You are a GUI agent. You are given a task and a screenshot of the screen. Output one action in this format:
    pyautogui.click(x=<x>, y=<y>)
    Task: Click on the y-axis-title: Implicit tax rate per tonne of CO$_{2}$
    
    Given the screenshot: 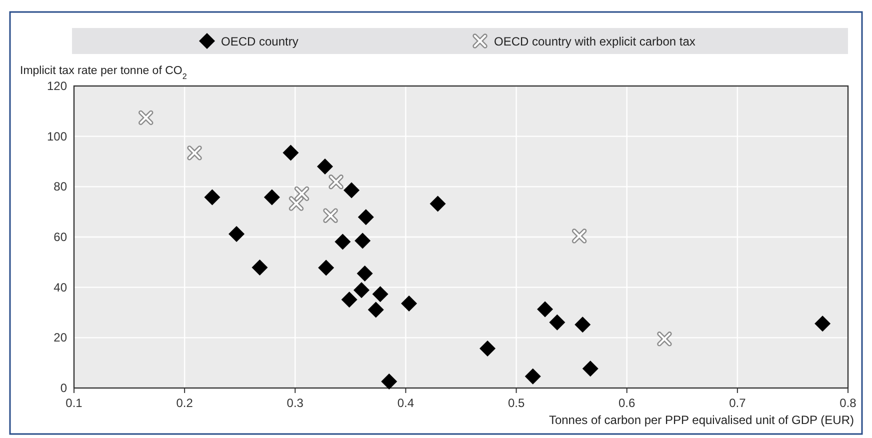 What is the action you would take?
    pyautogui.click(x=104, y=72)
    